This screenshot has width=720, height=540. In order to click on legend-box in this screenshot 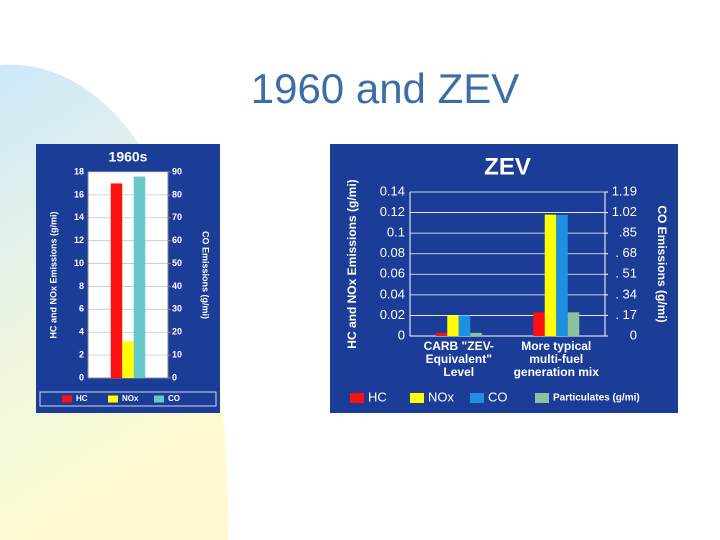, I will do `click(128, 399)`.